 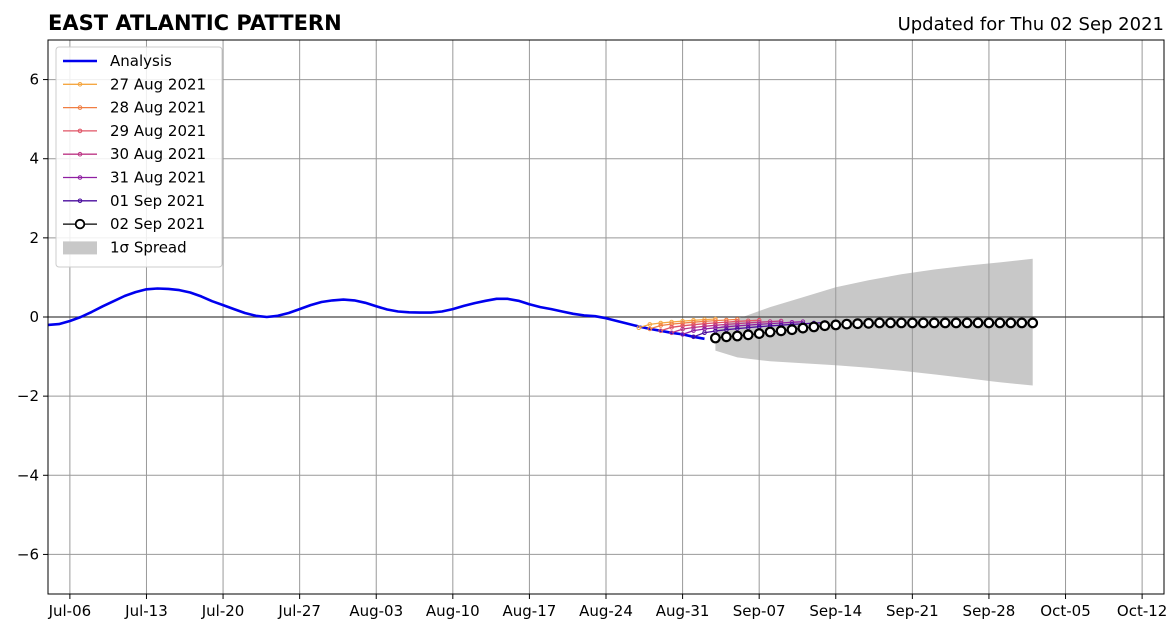 I want to click on y-tick-label: 4, so click(x=34, y=159).